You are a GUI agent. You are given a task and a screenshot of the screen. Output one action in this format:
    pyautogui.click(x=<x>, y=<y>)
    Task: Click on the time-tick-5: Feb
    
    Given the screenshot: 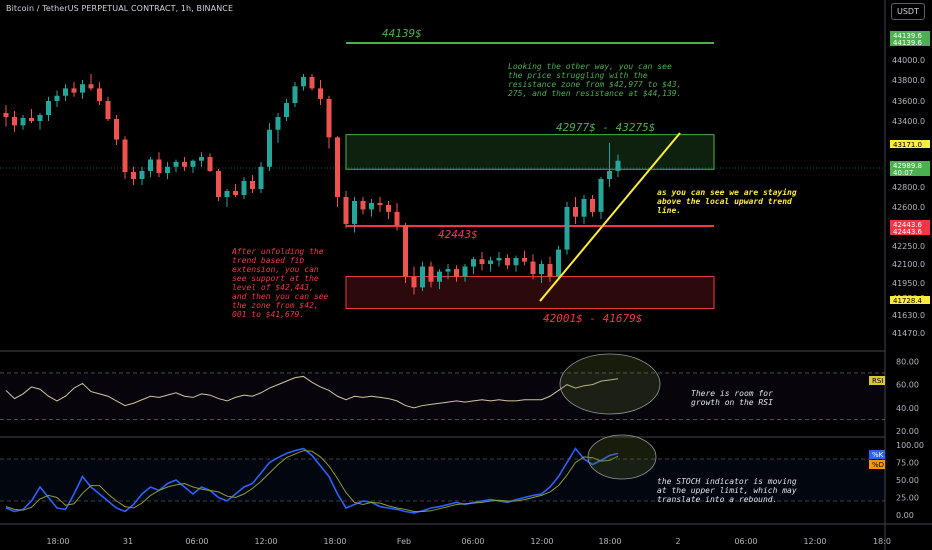 What is the action you would take?
    pyautogui.click(x=404, y=541)
    